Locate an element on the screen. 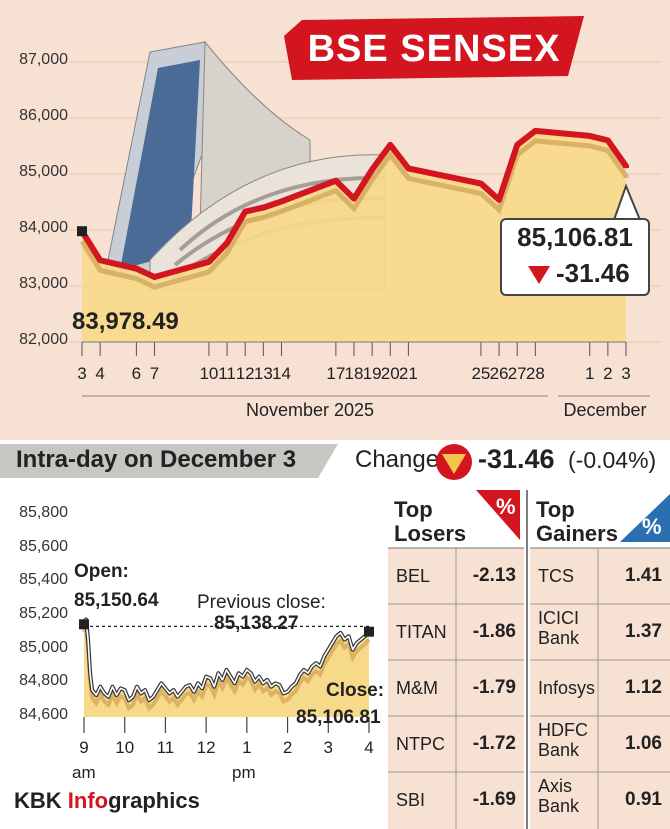  gainers-heading-line2: Gainers is located at coordinates (577, 533).